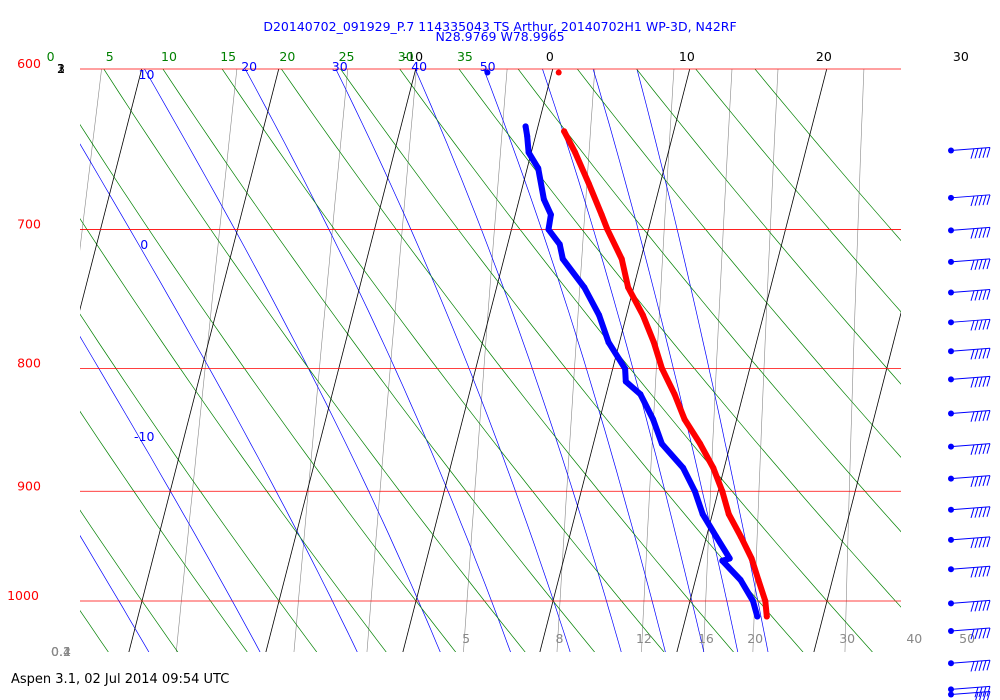 This screenshot has height=700, width=1000. I want to click on thetae-label: 40, so click(419, 66).